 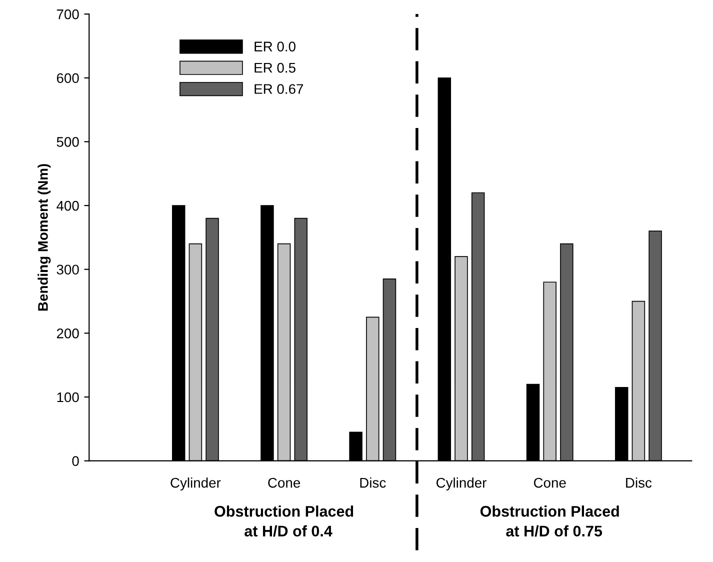 What do you see at coordinates (279, 89) in the screenshot?
I see `legend-label: ER 0.67` at bounding box center [279, 89].